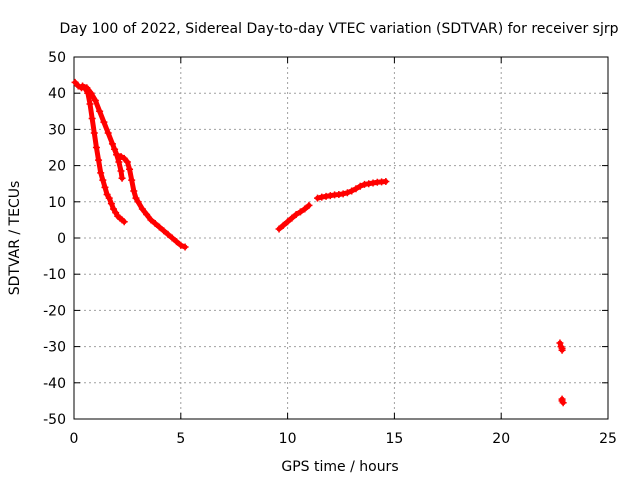  I want to click on series-track-f, so click(561, 346).